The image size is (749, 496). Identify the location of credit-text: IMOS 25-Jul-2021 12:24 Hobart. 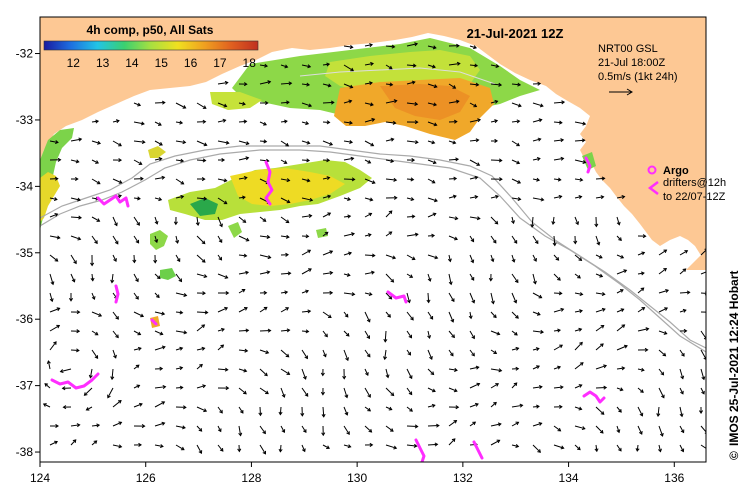
(734, 358).